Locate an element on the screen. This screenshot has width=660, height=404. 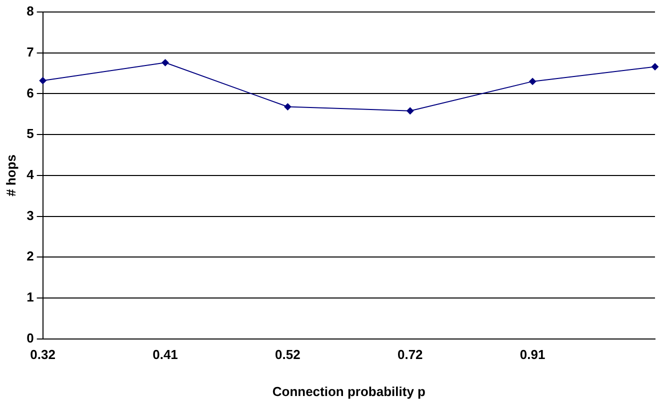
y-tick-label: 0 is located at coordinates (30, 338).